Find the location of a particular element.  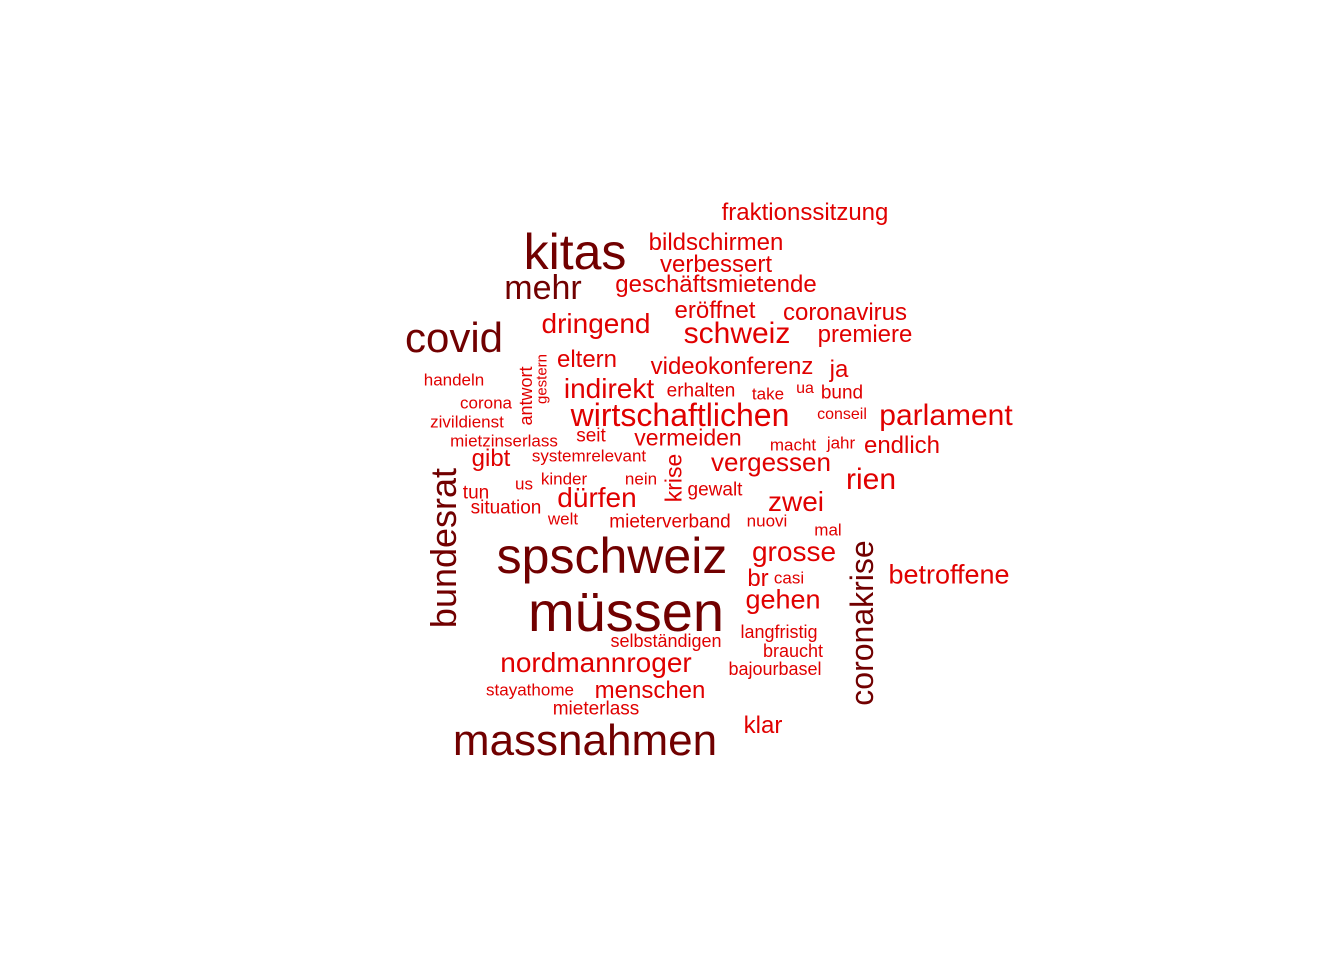

cloud-word-braucht: braucht is located at coordinates (793, 651).